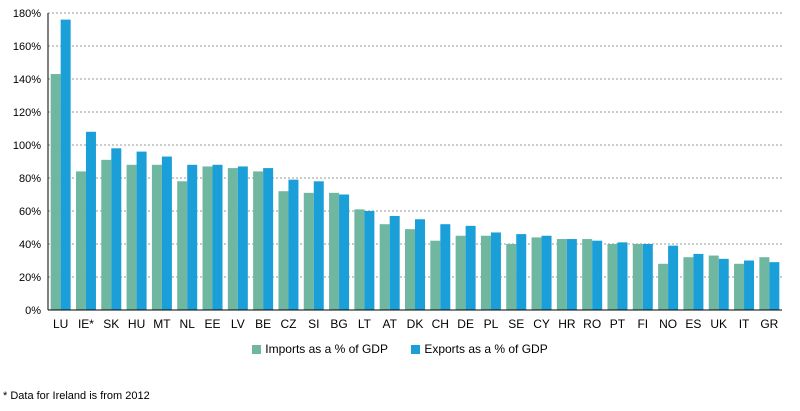 This screenshot has height=411, width=800. What do you see at coordinates (86, 324) in the screenshot?
I see `x-tick-label: IE*` at bounding box center [86, 324].